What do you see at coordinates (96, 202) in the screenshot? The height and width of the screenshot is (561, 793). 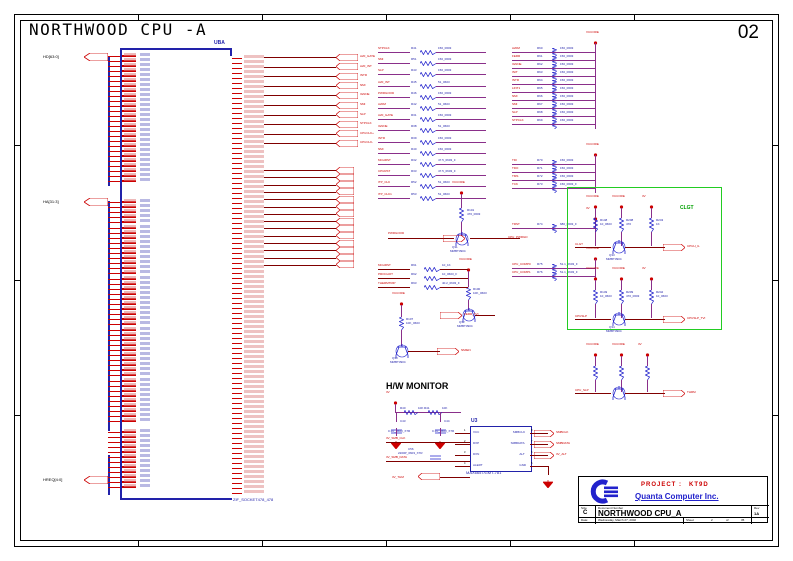 I see `bus-port-ha-flag` at bounding box center [96, 202].